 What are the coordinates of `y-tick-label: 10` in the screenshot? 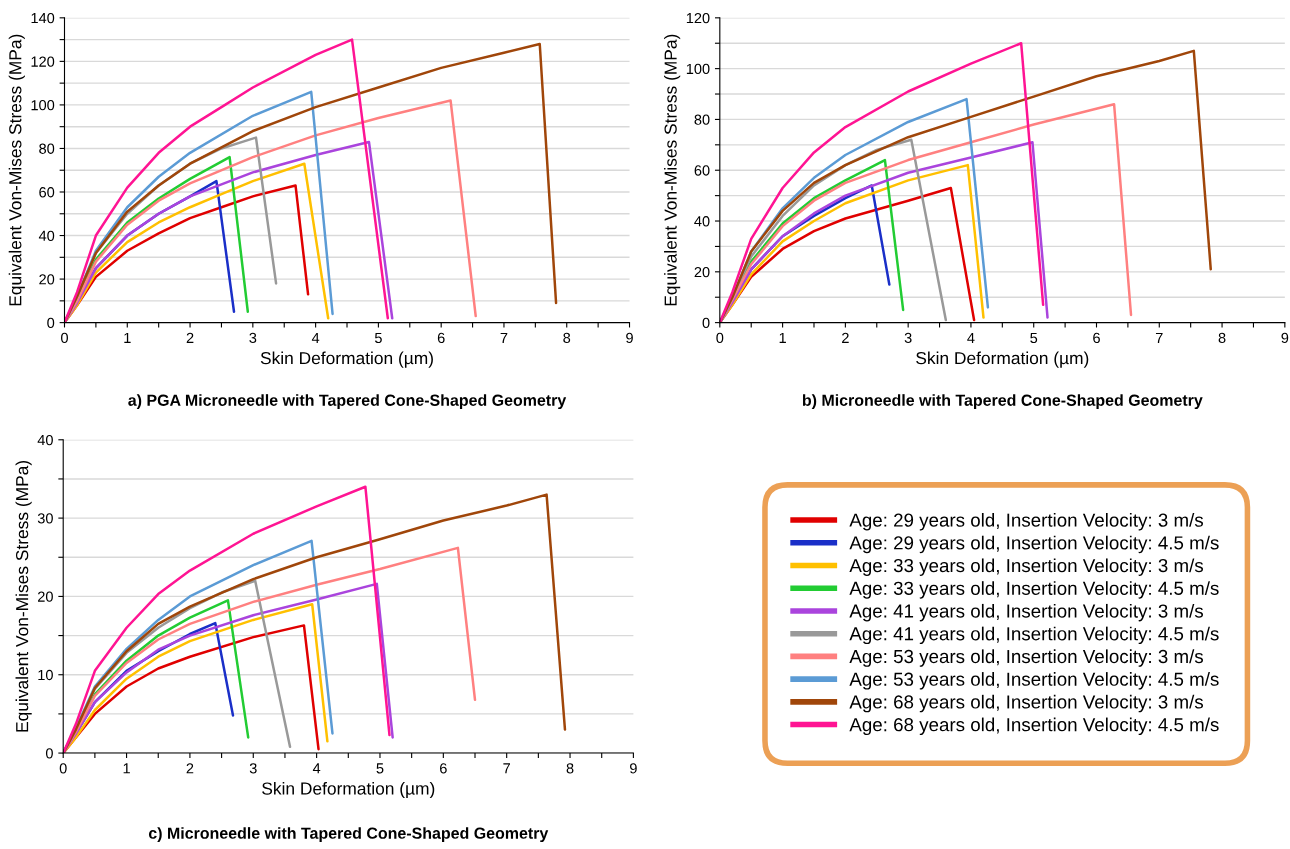 It's located at (45, 675).